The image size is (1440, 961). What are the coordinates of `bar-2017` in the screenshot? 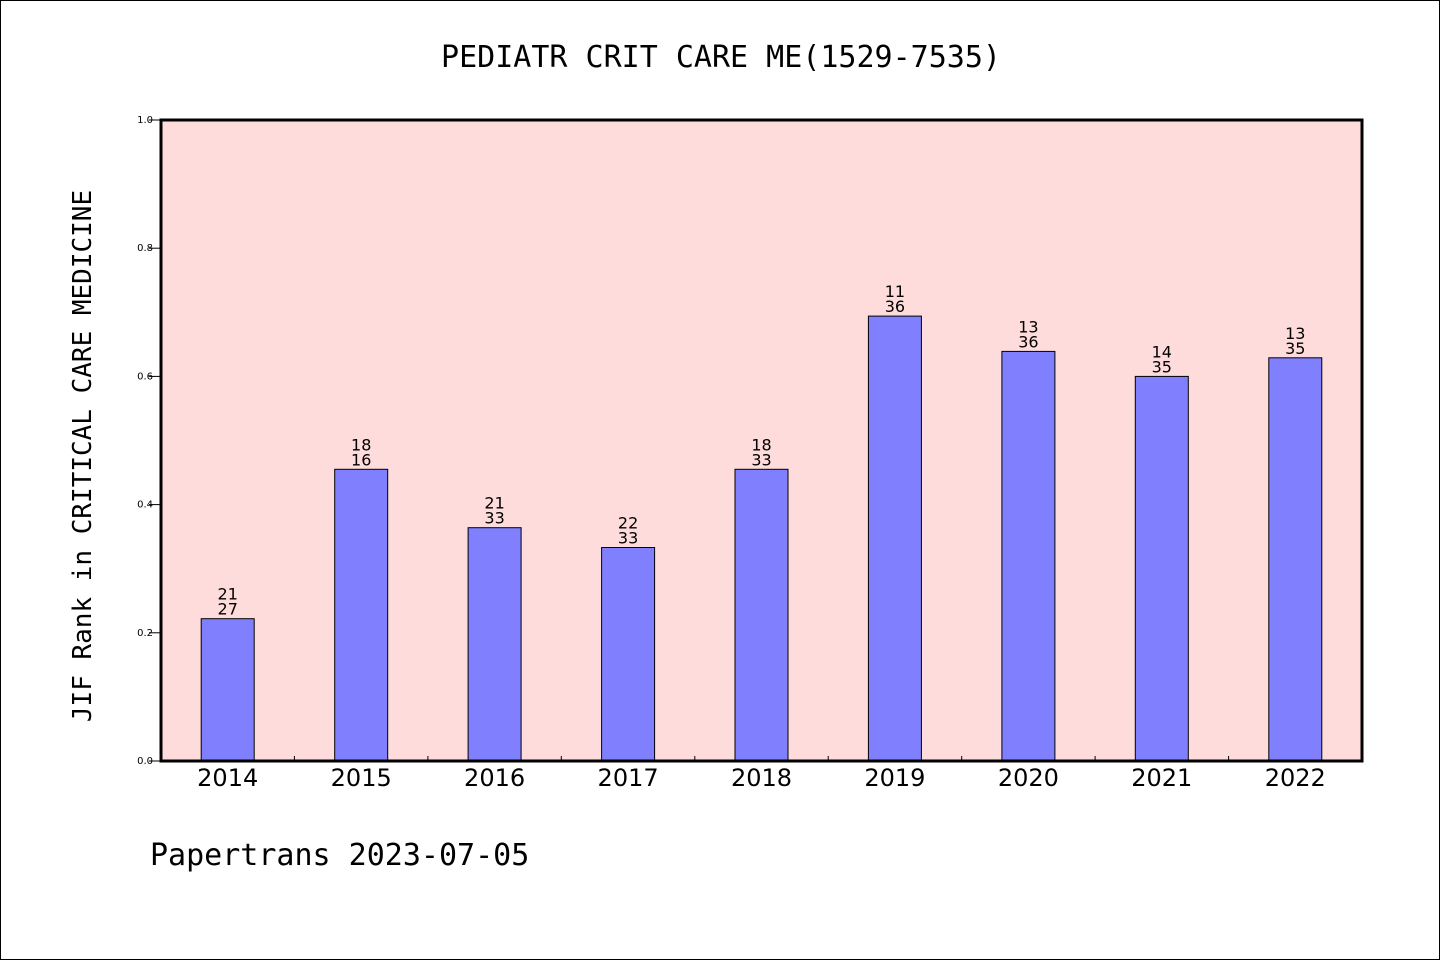 It's located at (628, 654).